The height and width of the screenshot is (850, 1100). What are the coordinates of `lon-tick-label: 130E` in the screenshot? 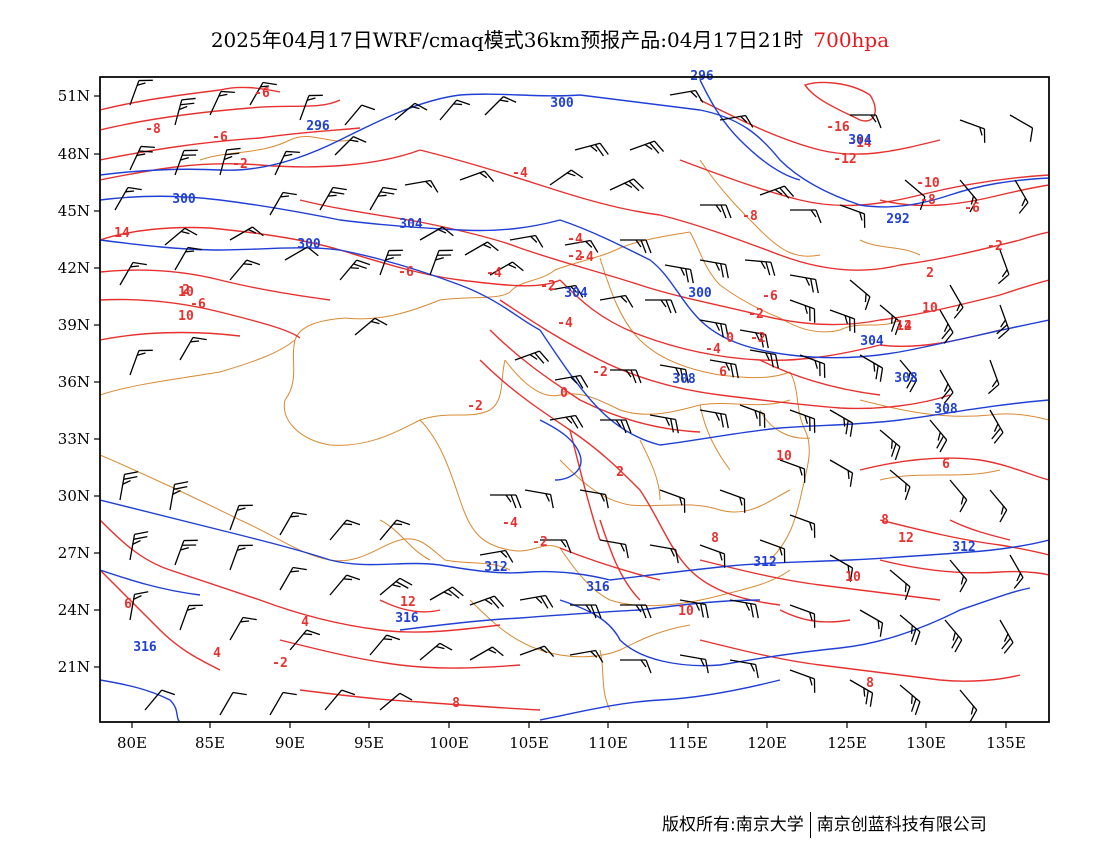 It's located at (926, 743).